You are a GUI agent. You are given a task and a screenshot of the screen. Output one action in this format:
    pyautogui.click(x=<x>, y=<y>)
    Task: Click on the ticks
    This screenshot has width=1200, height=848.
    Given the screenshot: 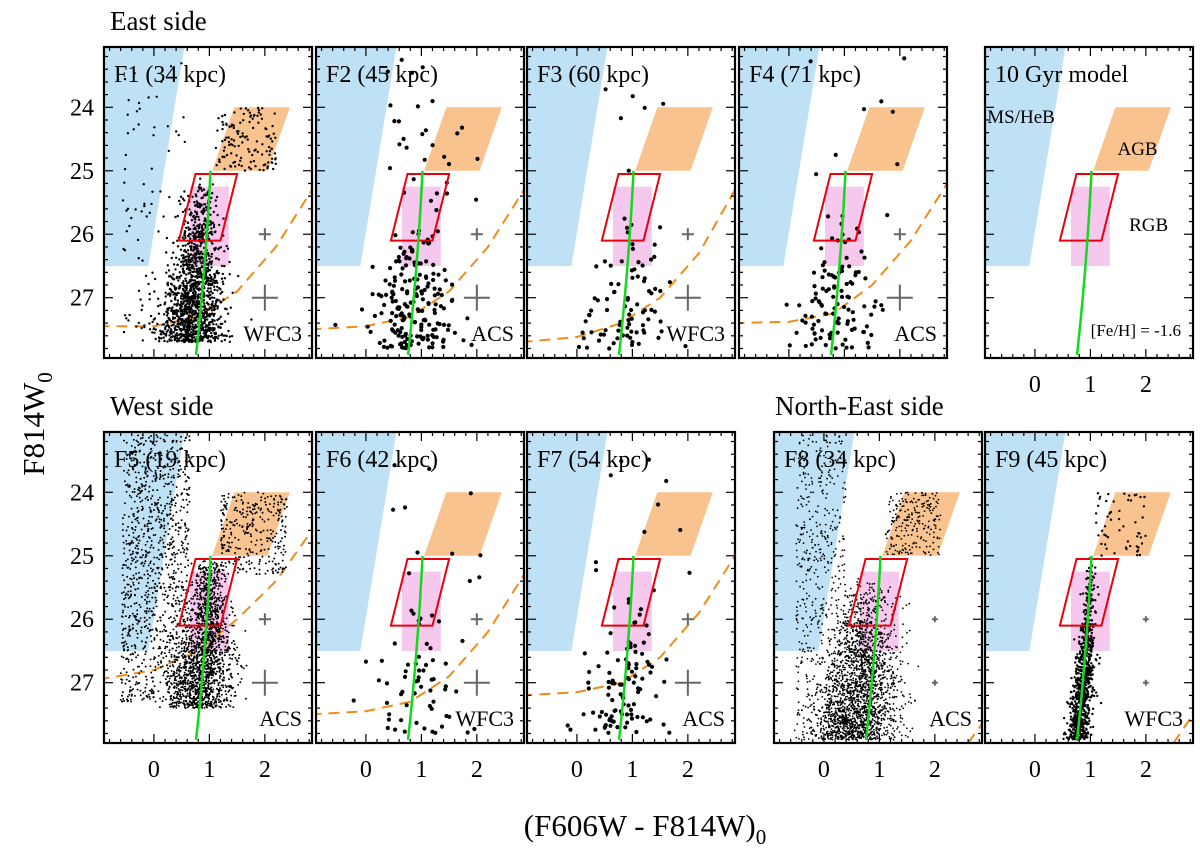 What is the action you would take?
    pyautogui.click(x=843, y=202)
    